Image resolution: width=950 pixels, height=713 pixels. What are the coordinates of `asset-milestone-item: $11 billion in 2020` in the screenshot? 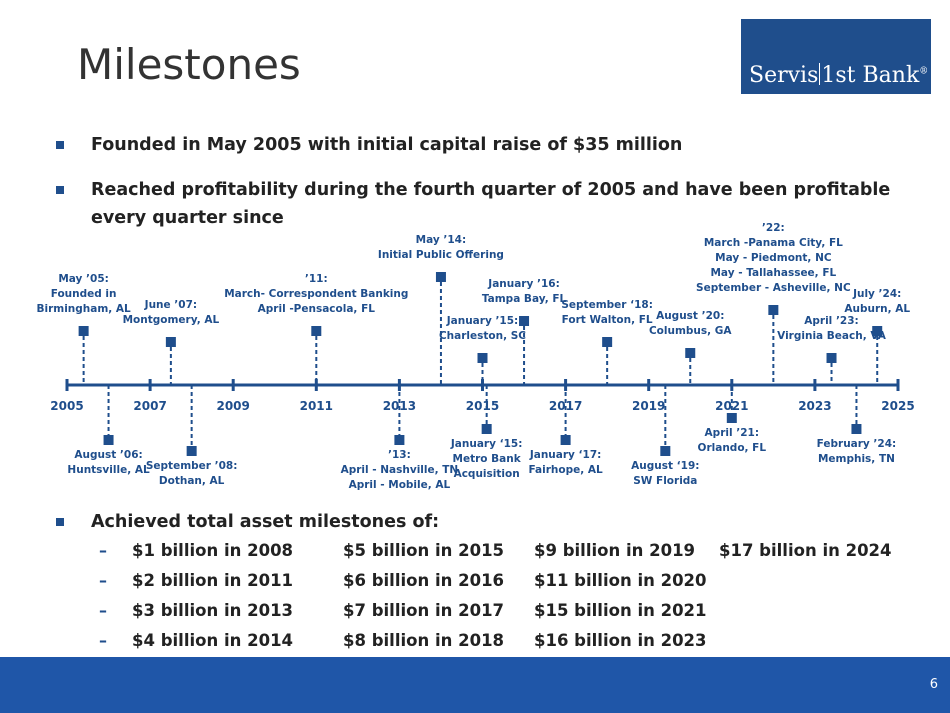 It's located at (620, 580).